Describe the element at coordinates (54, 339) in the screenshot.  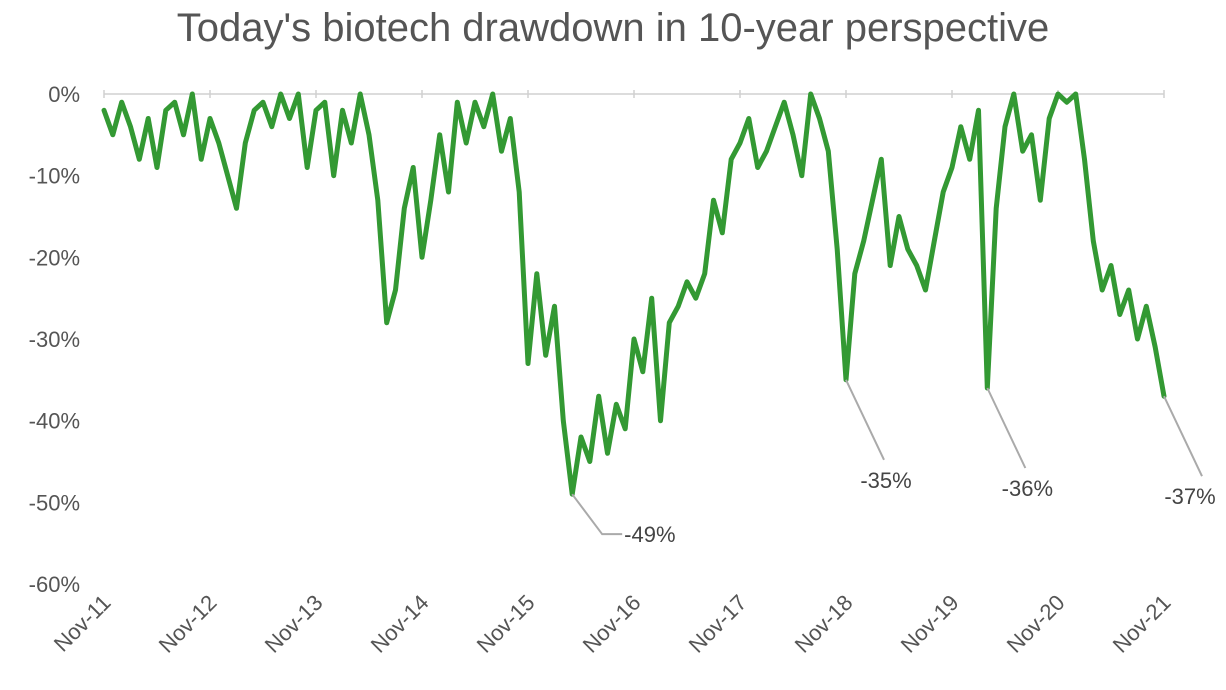
I see `y-tick-label: -30%` at that location.